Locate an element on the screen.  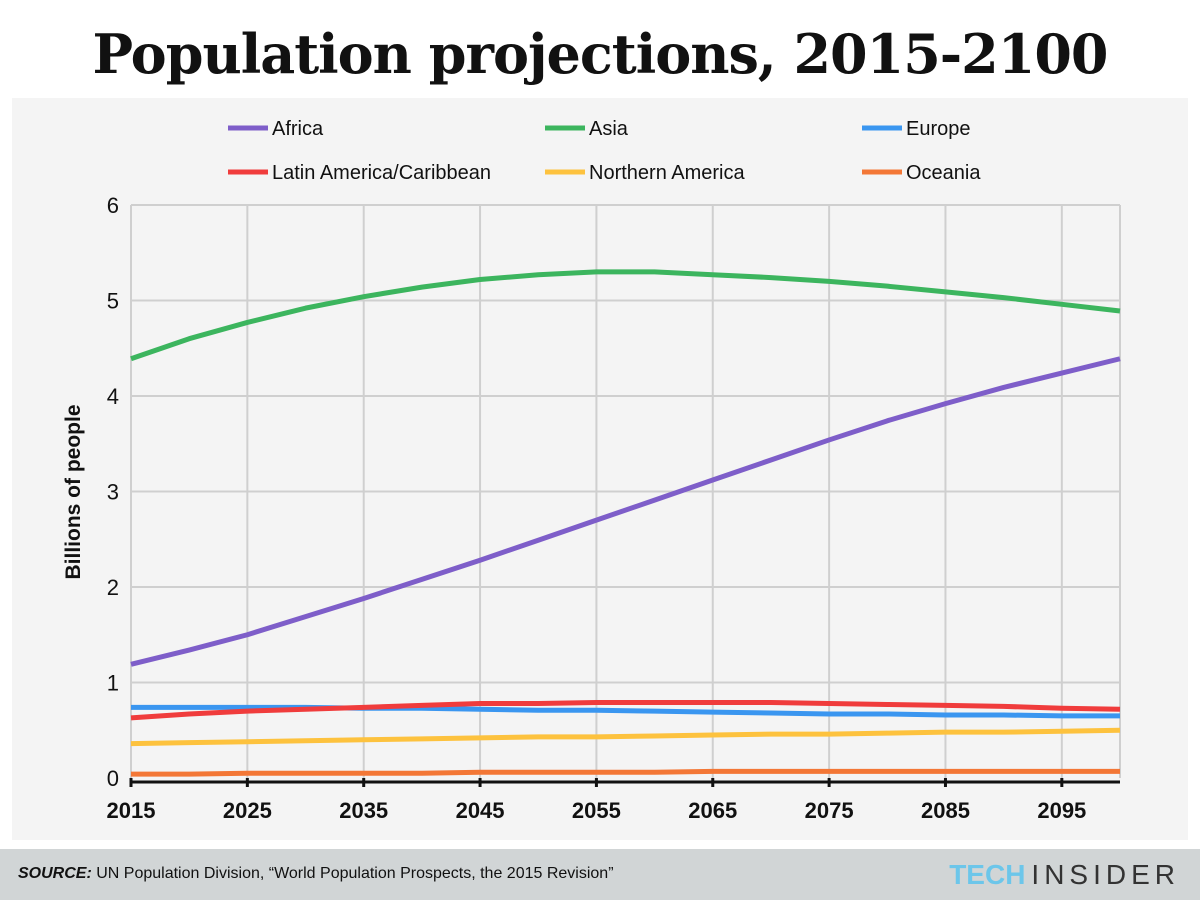
series-line-northern-america is located at coordinates (625, 737).